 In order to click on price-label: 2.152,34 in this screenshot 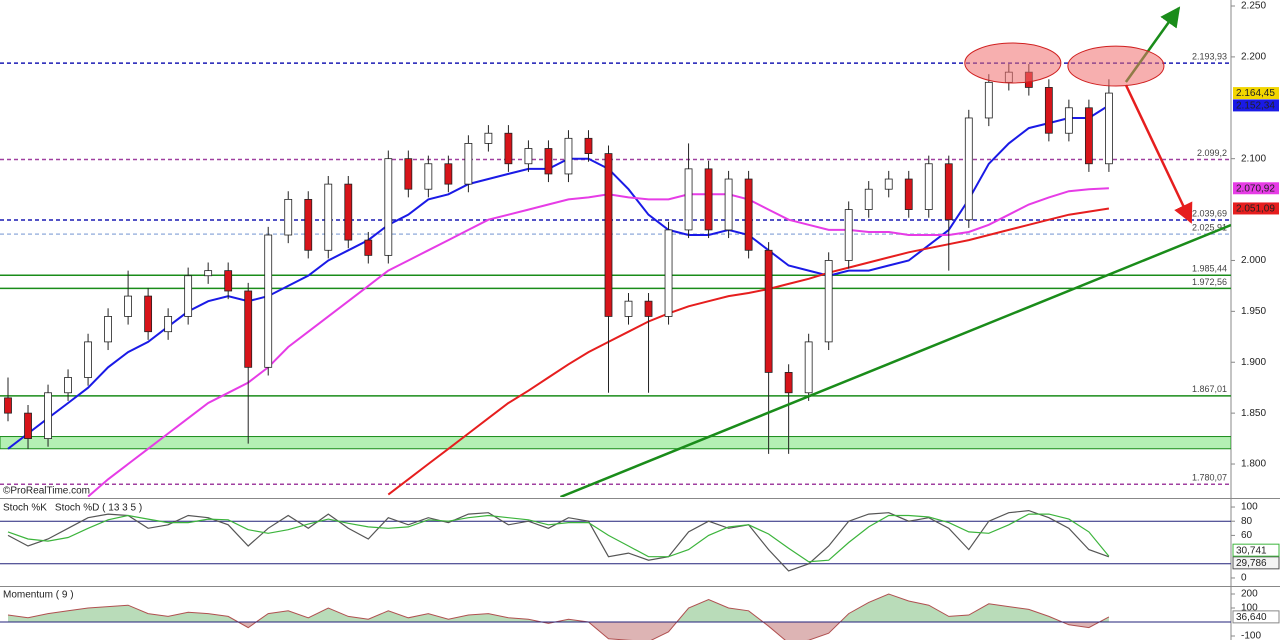, I will do `click(1255, 106)`.